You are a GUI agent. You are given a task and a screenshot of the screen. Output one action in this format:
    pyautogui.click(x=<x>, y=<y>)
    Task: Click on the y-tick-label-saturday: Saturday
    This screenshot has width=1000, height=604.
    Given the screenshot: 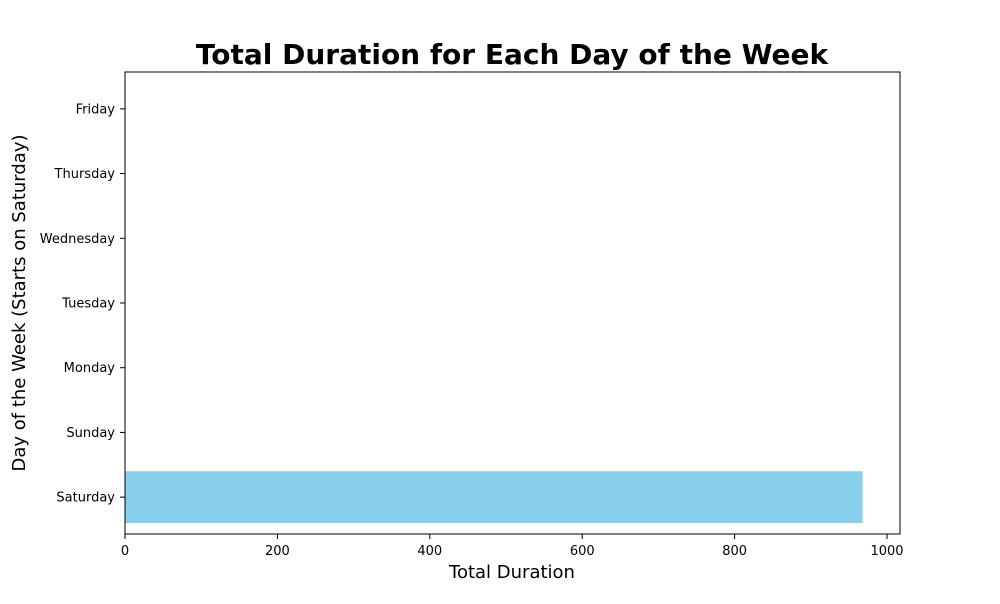 What is the action you would take?
    pyautogui.click(x=85, y=498)
    